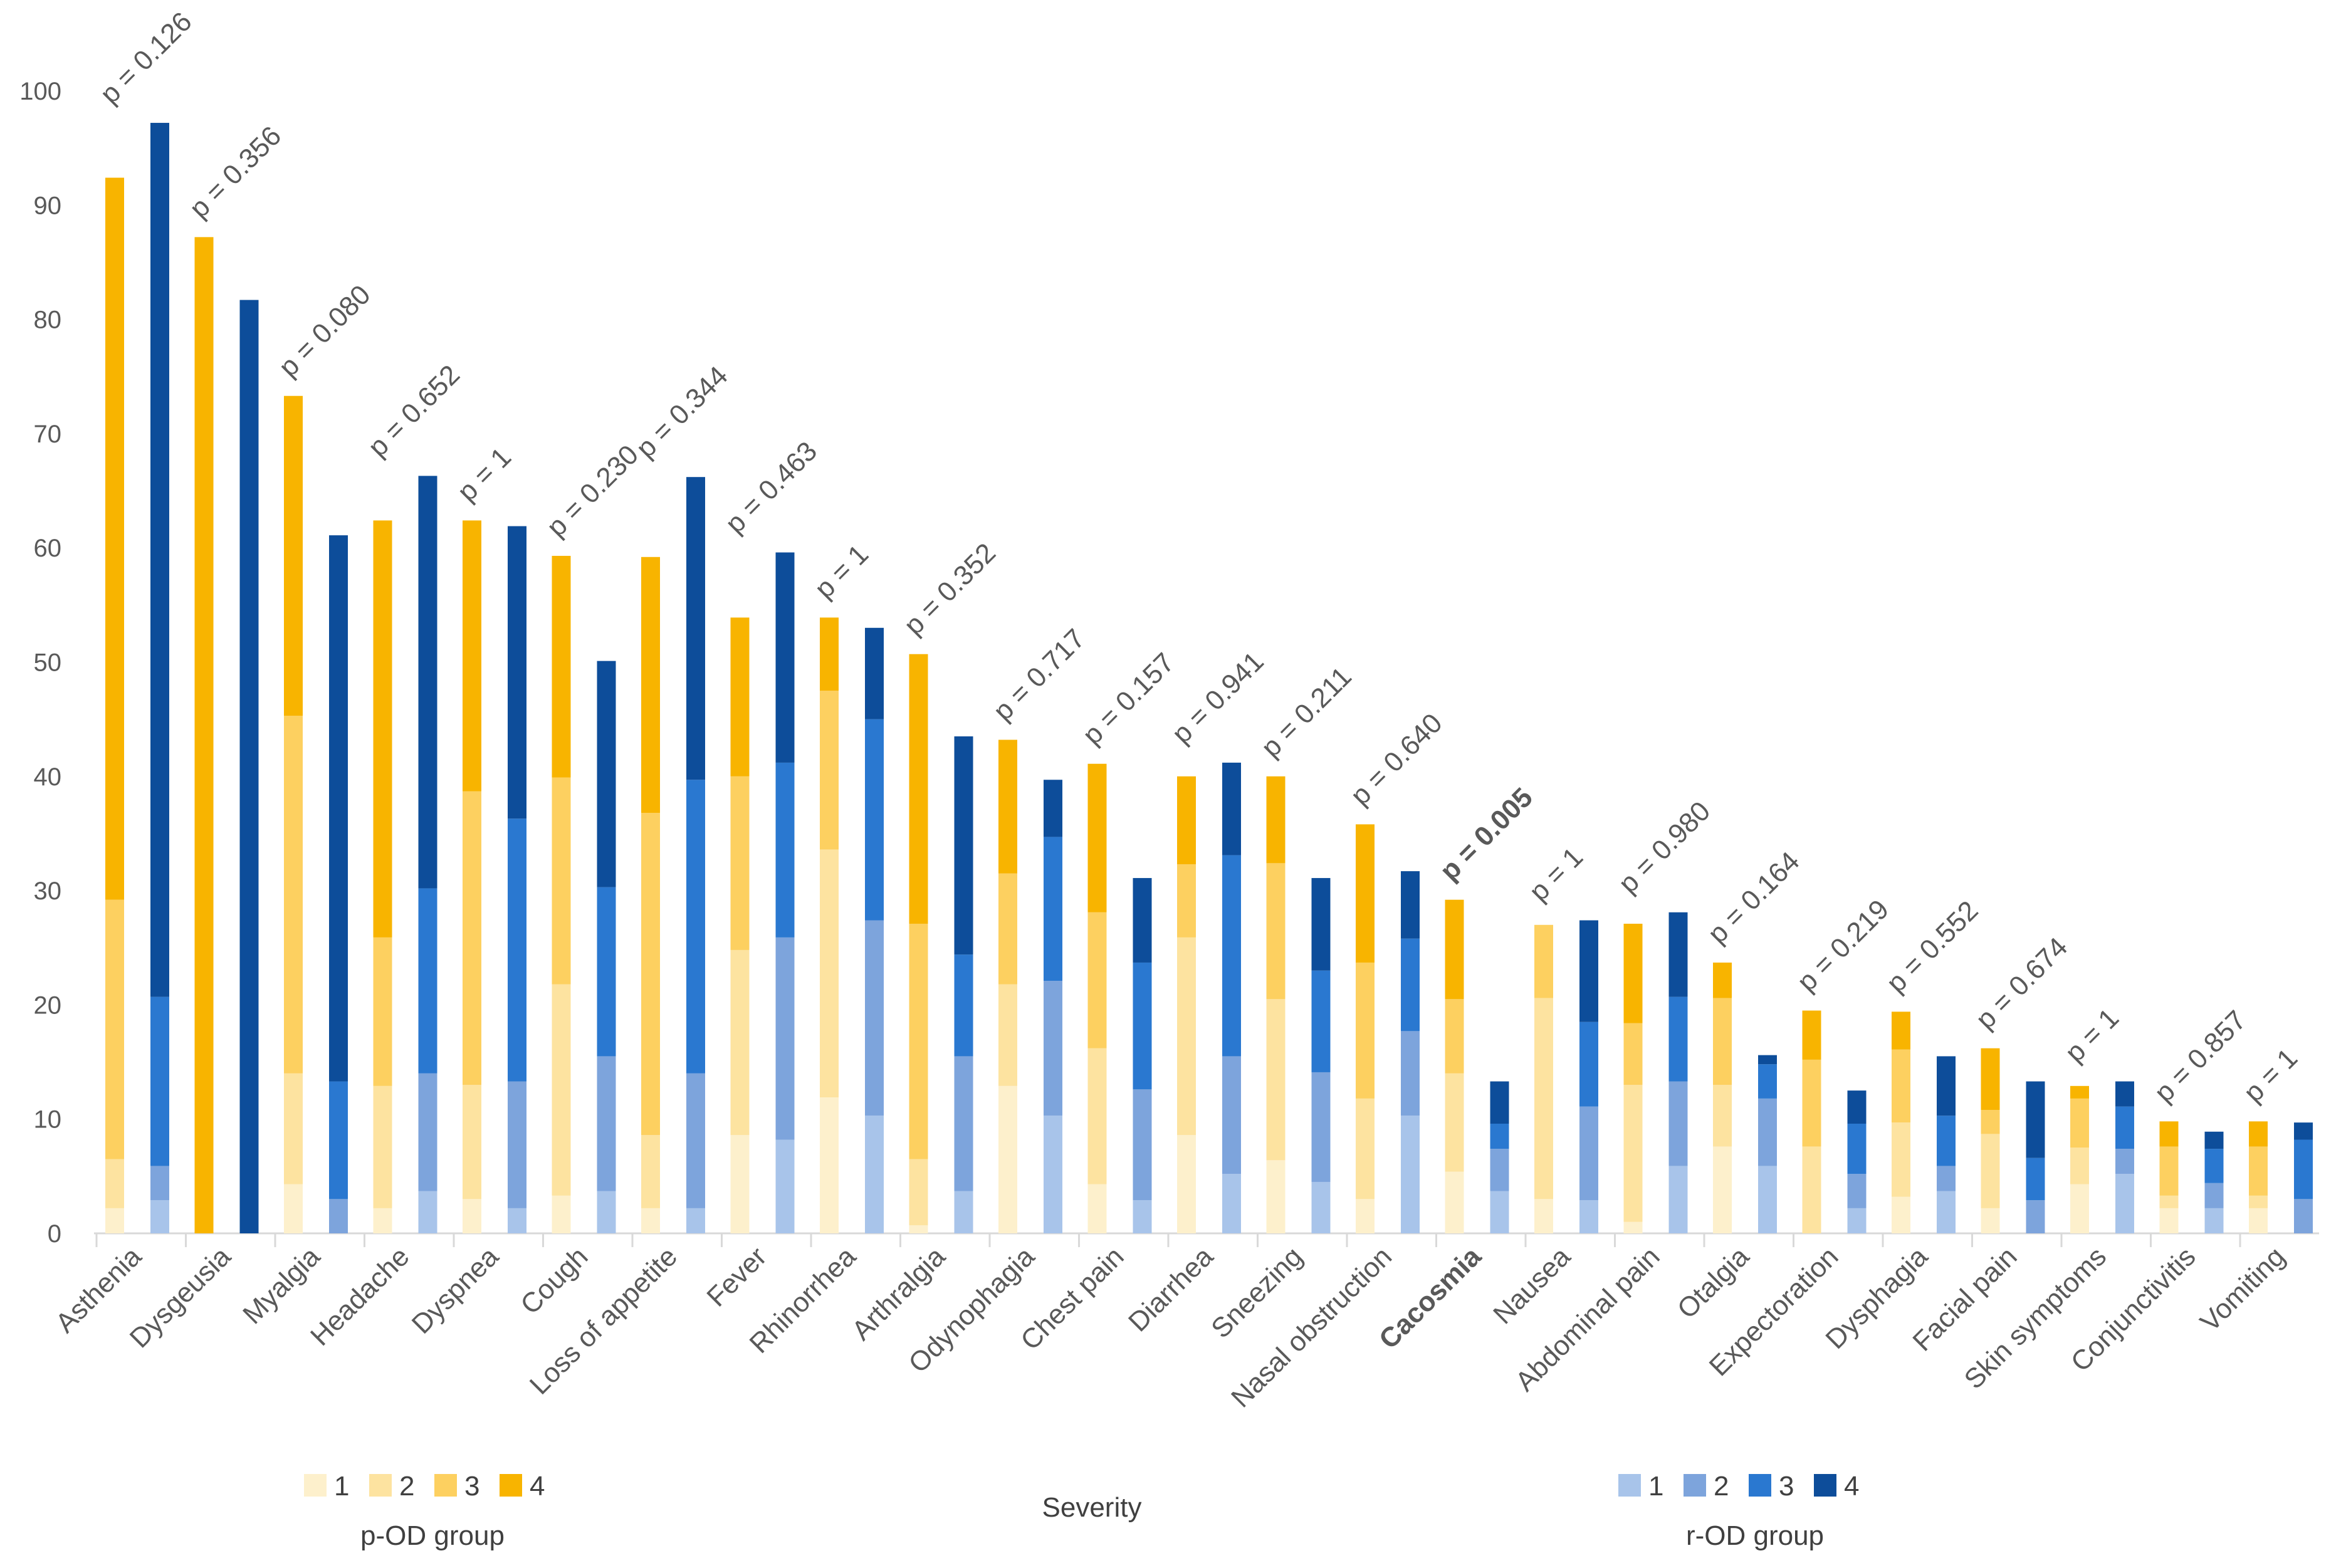 The height and width of the screenshot is (1568, 2341). Describe the element at coordinates (54, 1234) in the screenshot. I see `y-tick-label: 0` at that location.